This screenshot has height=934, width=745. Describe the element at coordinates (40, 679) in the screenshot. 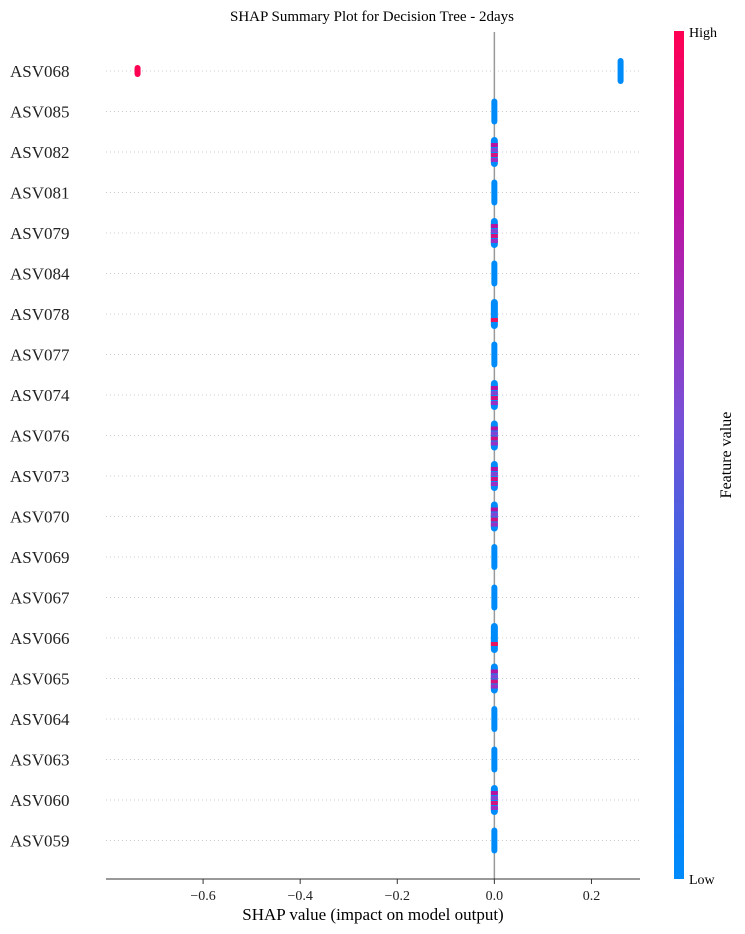

I see `feature-label: ASV065` at that location.